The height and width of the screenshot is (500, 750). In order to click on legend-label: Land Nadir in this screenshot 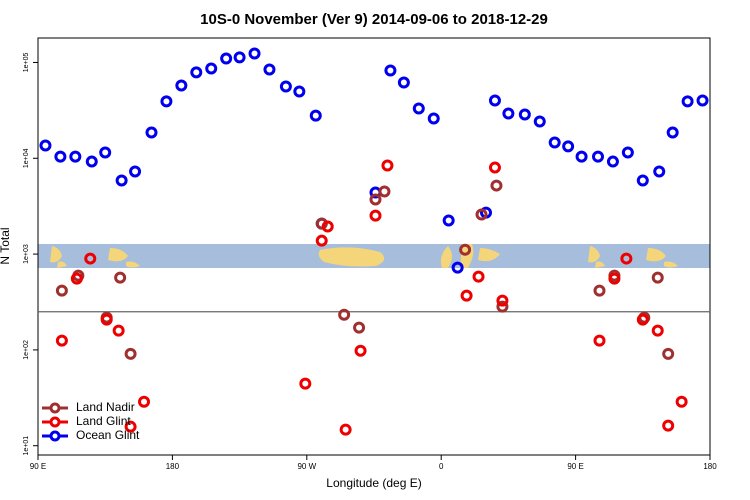, I will do `click(105, 407)`.